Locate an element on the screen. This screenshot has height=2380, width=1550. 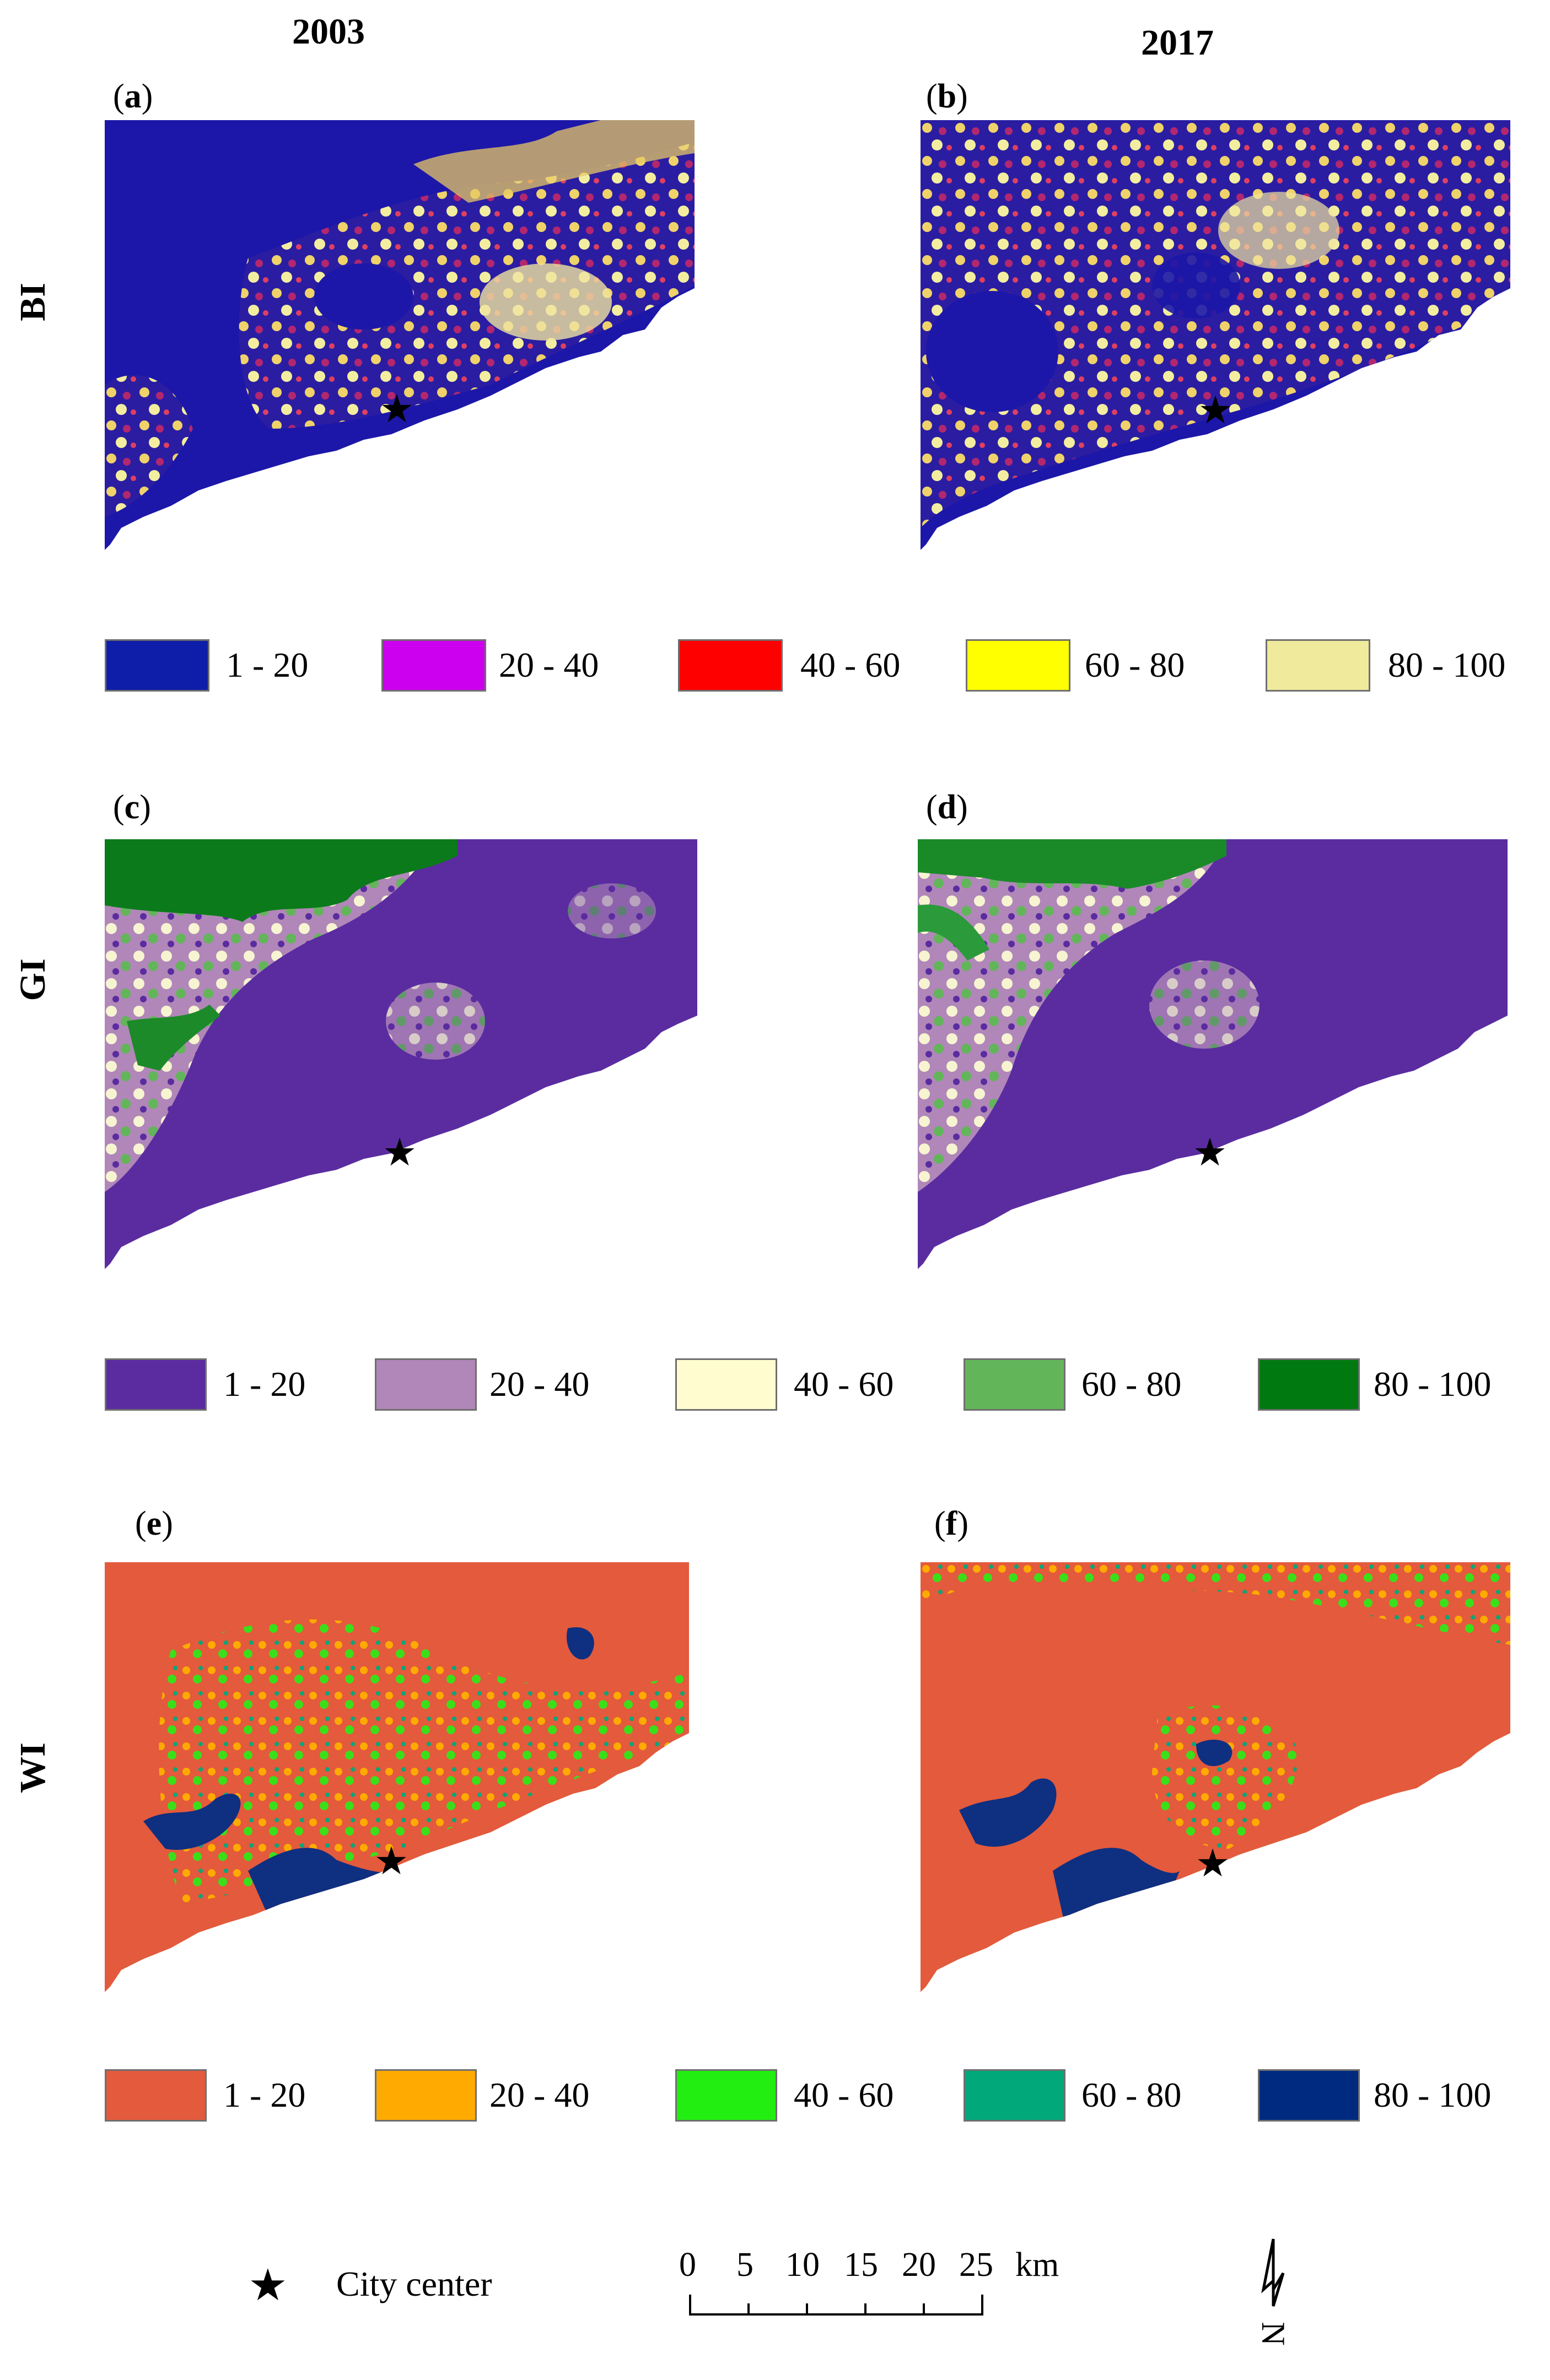
scale-tick-0: 0 is located at coordinates (687, 2265).